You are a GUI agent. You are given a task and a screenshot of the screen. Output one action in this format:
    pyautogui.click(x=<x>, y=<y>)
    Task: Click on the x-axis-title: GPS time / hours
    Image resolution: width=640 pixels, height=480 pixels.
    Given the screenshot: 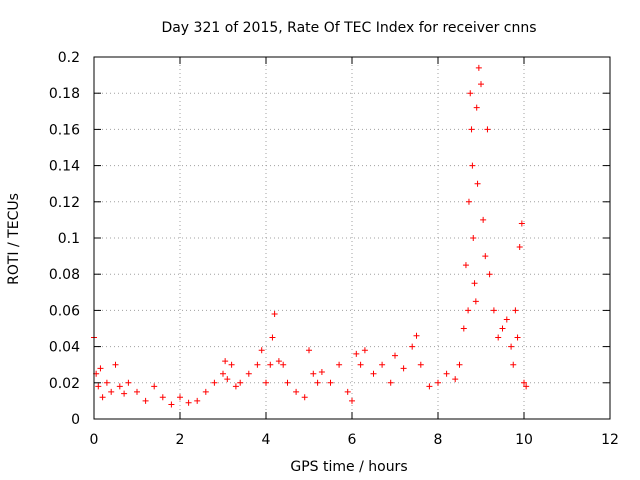 What is the action you would take?
    pyautogui.click(x=348, y=467)
    